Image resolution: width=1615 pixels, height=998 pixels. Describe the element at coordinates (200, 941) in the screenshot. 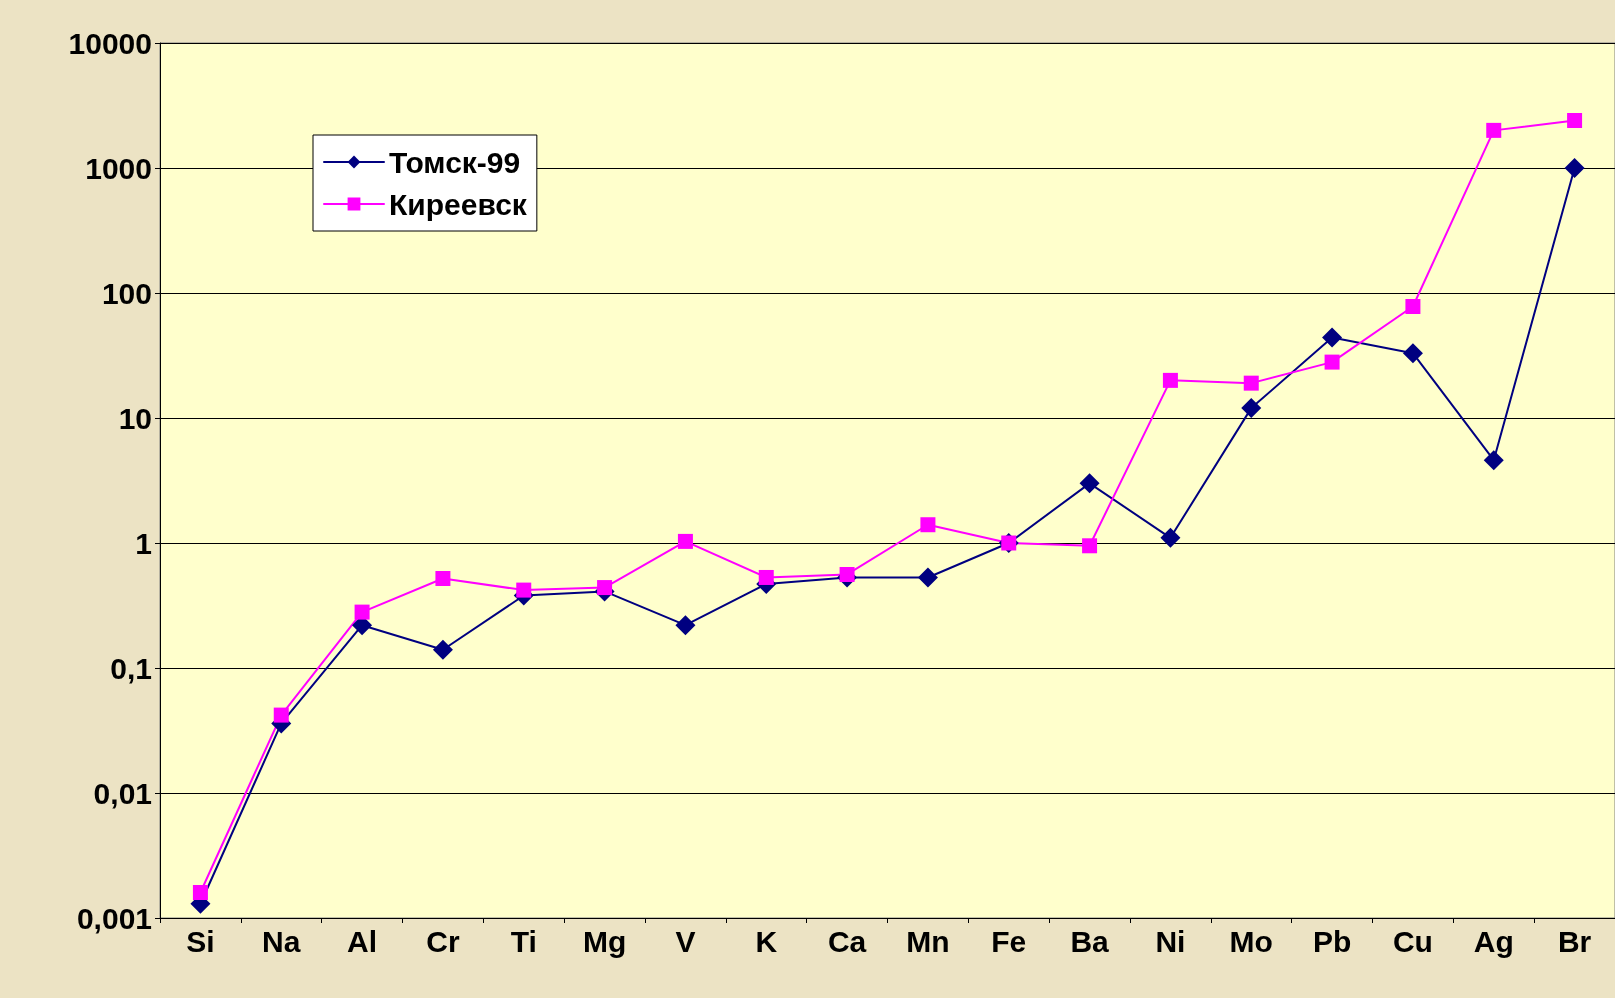

I see `x-tick-label: Si` at that location.